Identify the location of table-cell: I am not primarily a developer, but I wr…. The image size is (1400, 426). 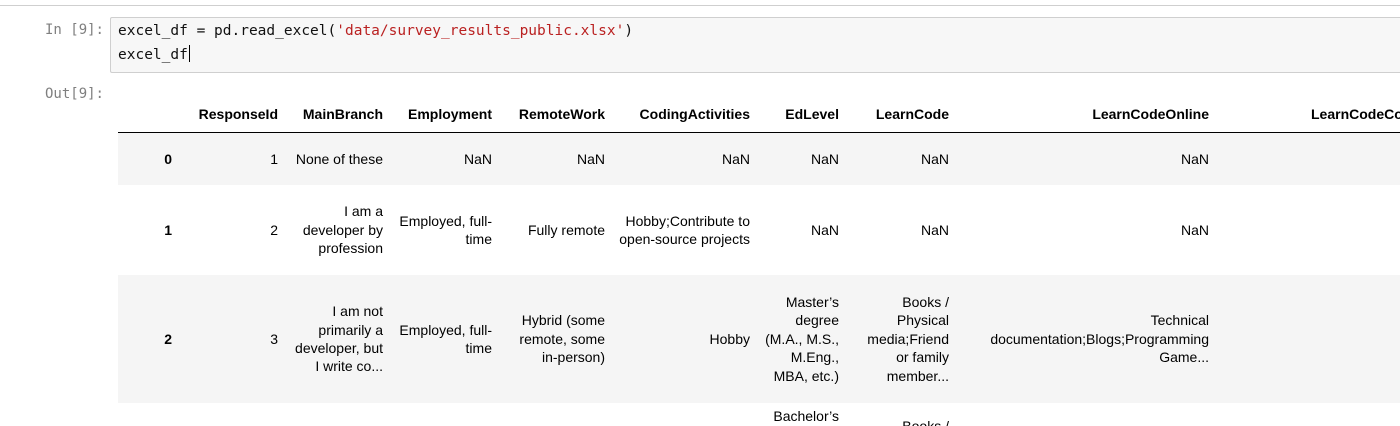
(339, 339).